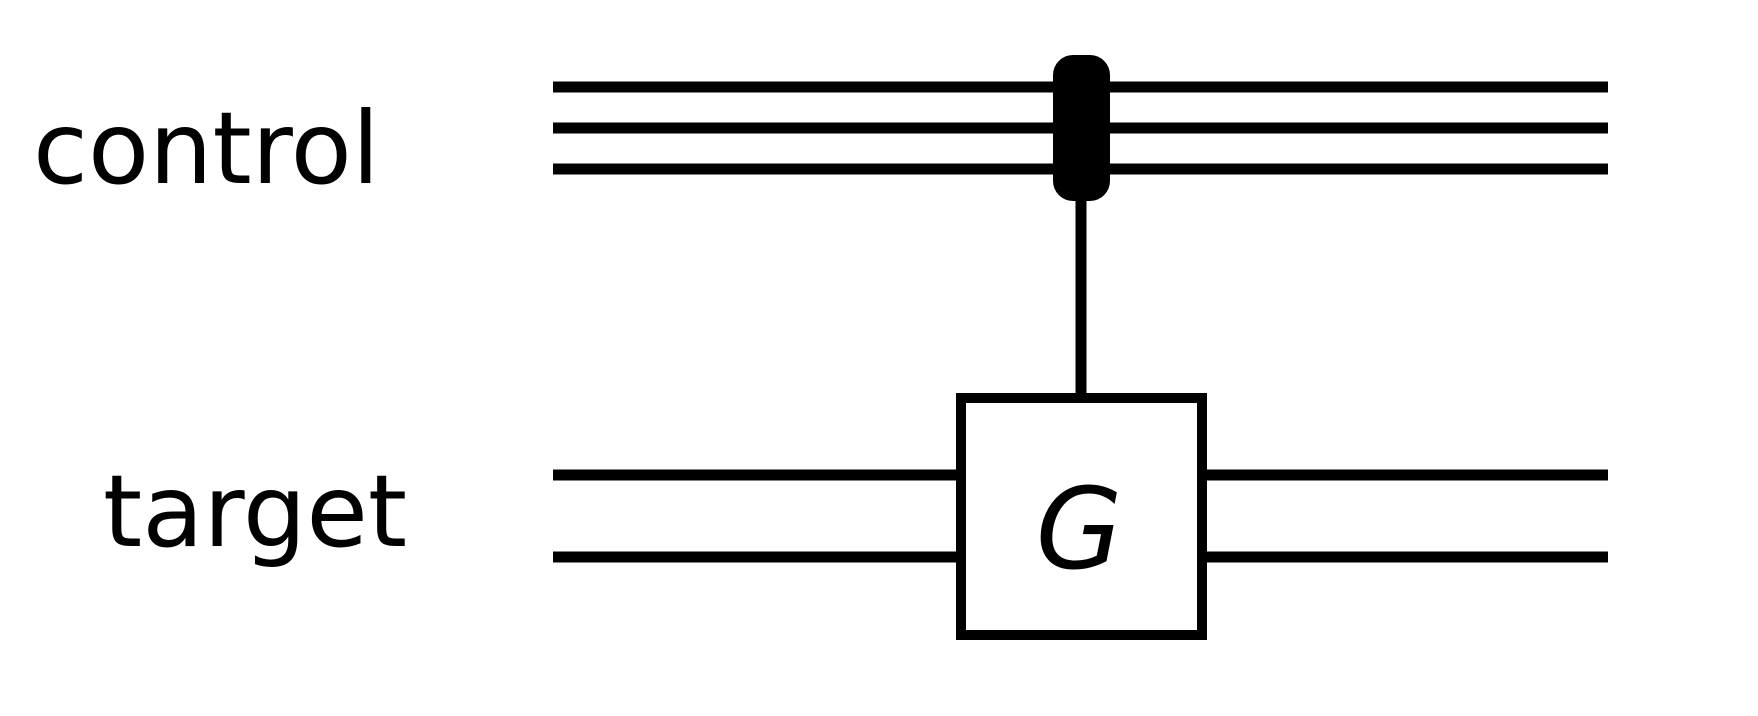  What do you see at coordinates (255, 511) in the screenshot?
I see `target-register-label: target` at bounding box center [255, 511].